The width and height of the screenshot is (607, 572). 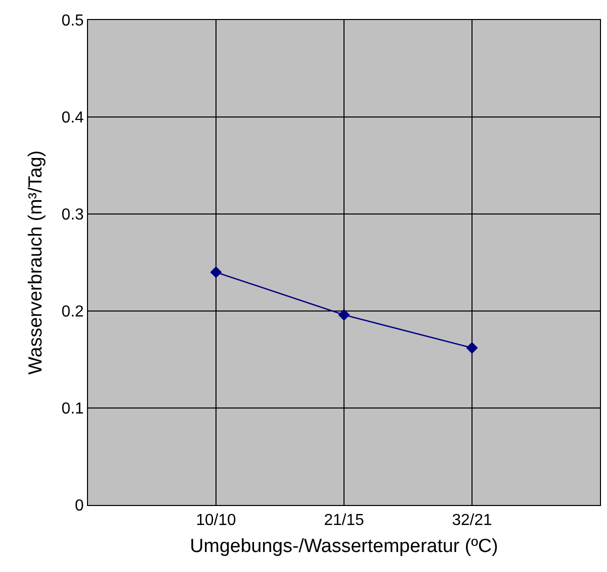 I want to click on y-tick-label: 0.1, so click(x=73, y=409).